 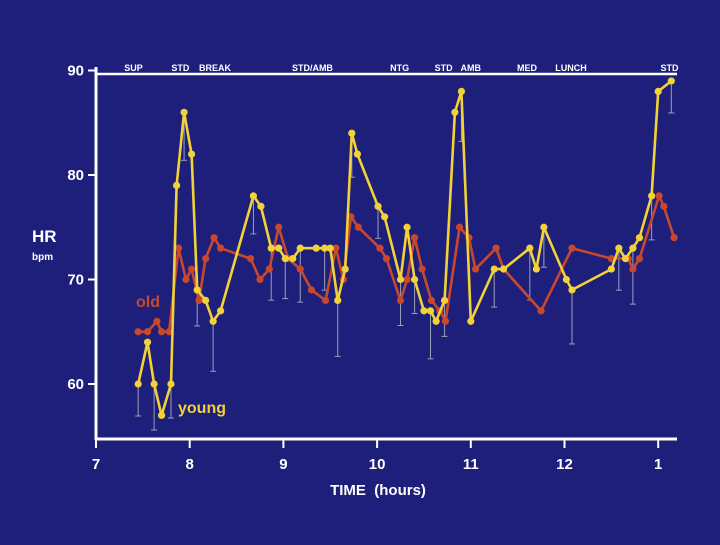 What do you see at coordinates (215, 68) in the screenshot?
I see `event-label: BREAK` at bounding box center [215, 68].